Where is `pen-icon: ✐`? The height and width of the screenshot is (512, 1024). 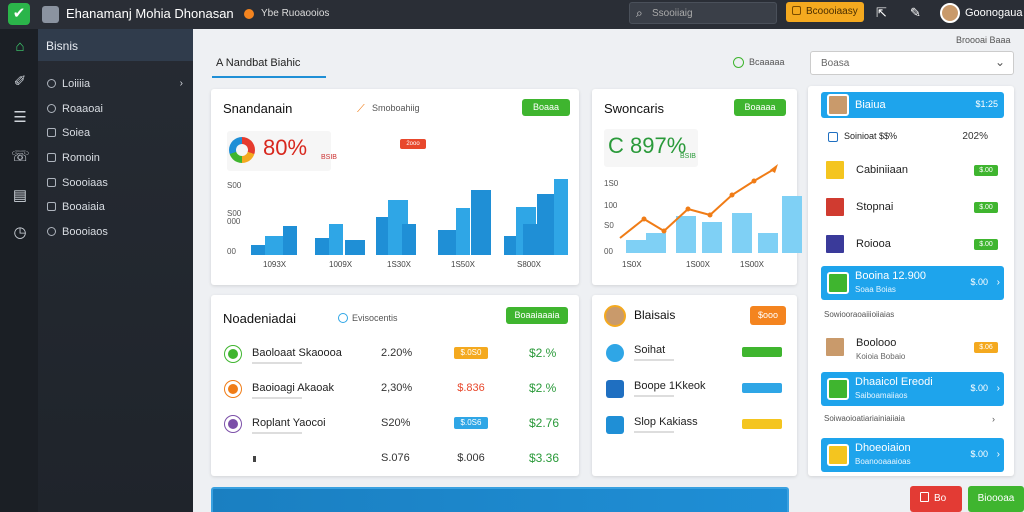 pen-icon: ✐ is located at coordinates (20, 81).